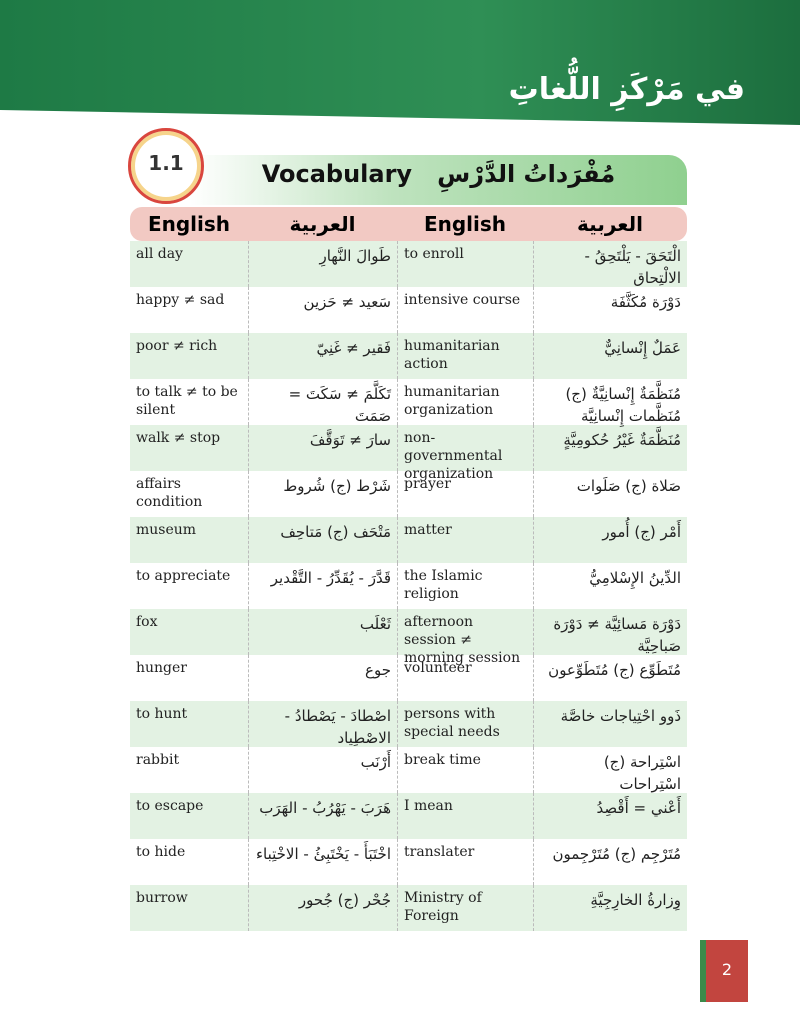  I want to click on english-term: happy ≠ sad, so click(180, 300).